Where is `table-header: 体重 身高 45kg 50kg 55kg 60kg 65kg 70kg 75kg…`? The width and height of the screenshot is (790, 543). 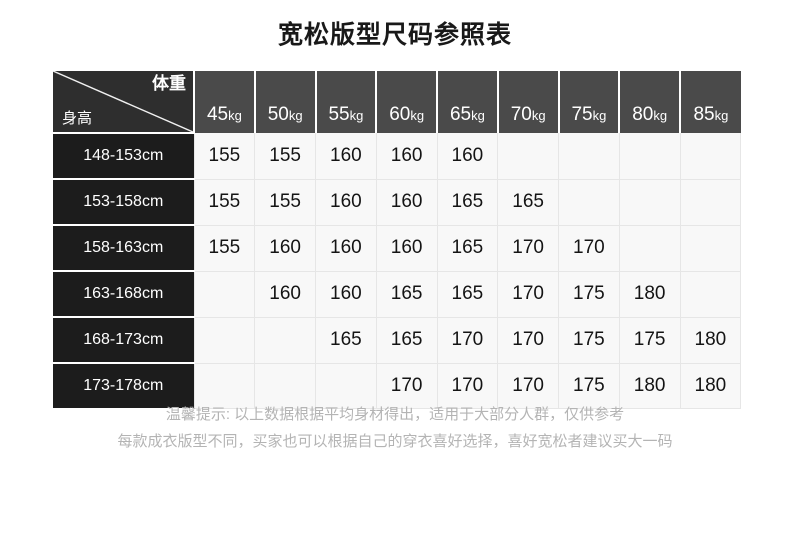
table-header: 体重 身高 45kg 50kg 55kg 60kg 65kg 70kg 75kg… is located at coordinates (397, 102).